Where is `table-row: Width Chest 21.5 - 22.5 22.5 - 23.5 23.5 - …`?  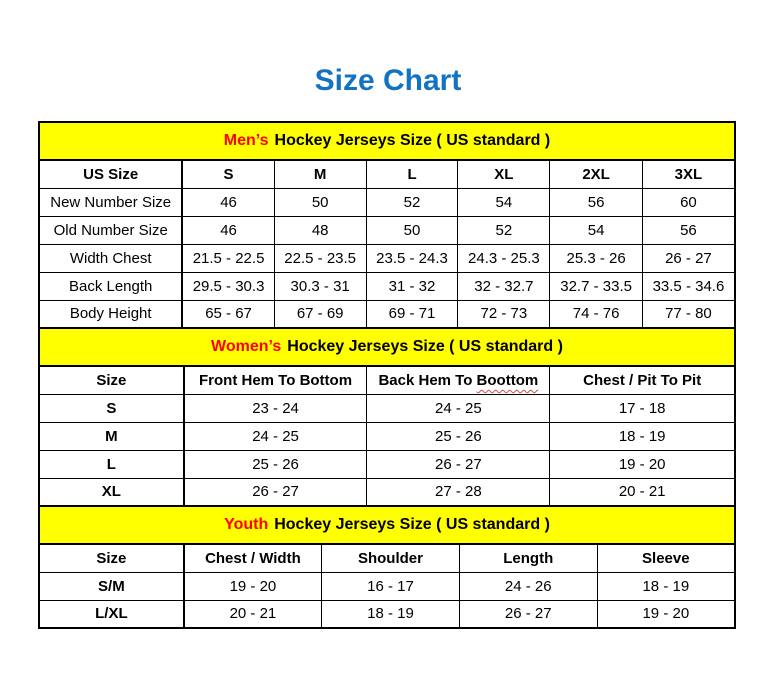
table-row: Width Chest 21.5 - 22.5 22.5 - 23.5 23.5 - … is located at coordinates (387, 258).